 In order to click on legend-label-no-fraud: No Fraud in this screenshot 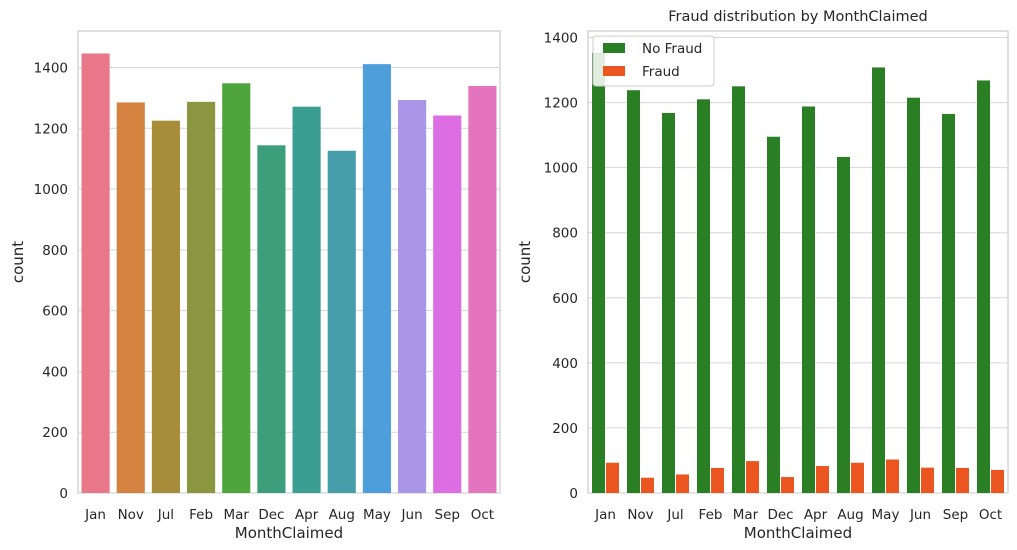, I will do `click(672, 49)`.